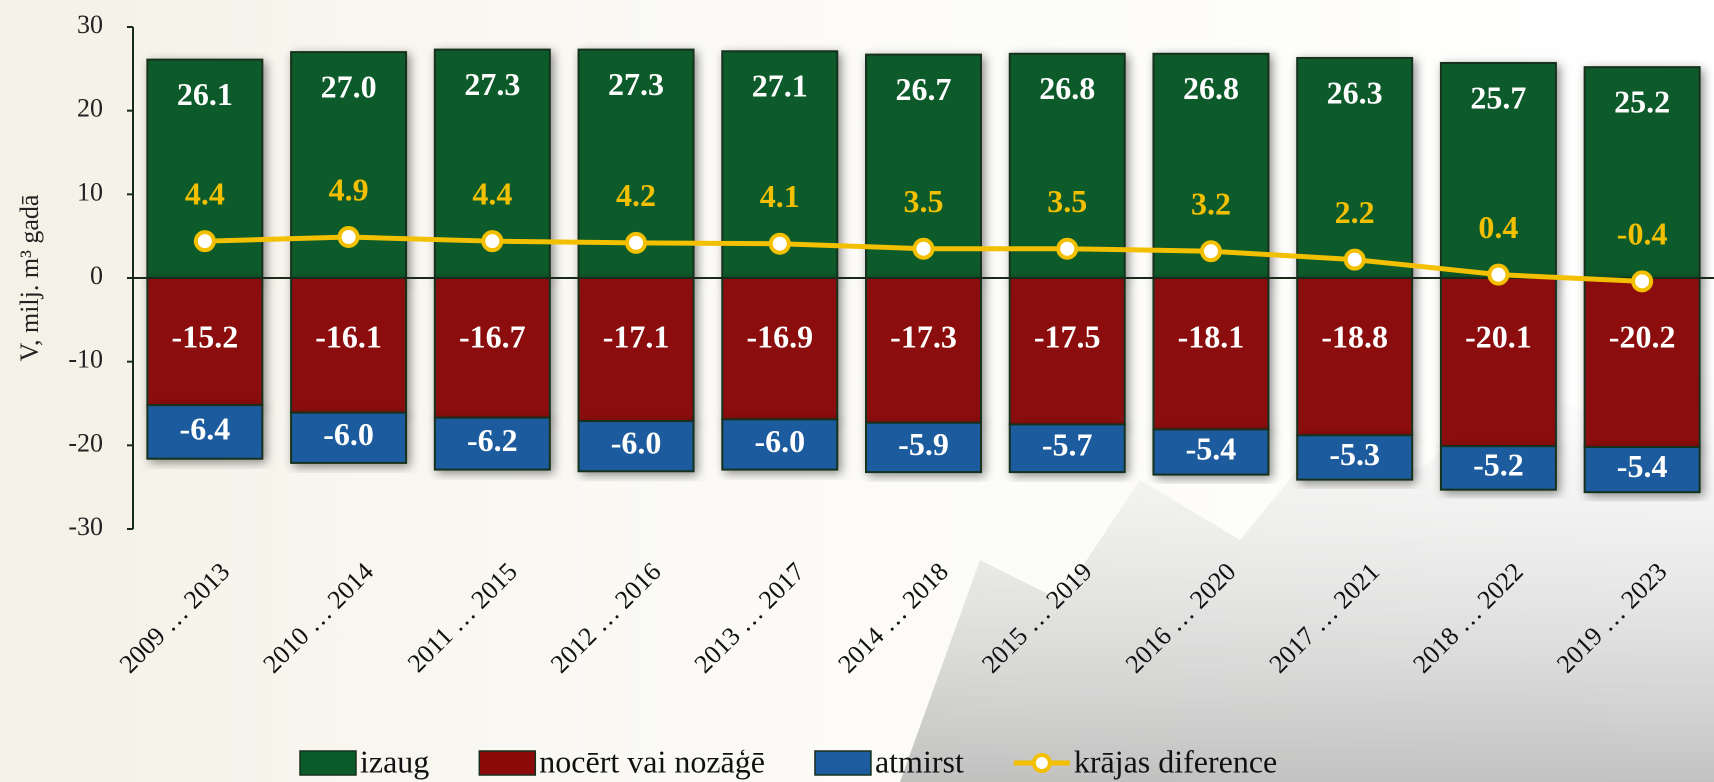  Describe the element at coordinates (1067, 445) in the screenshot. I see `data-label: -5.7` at that location.